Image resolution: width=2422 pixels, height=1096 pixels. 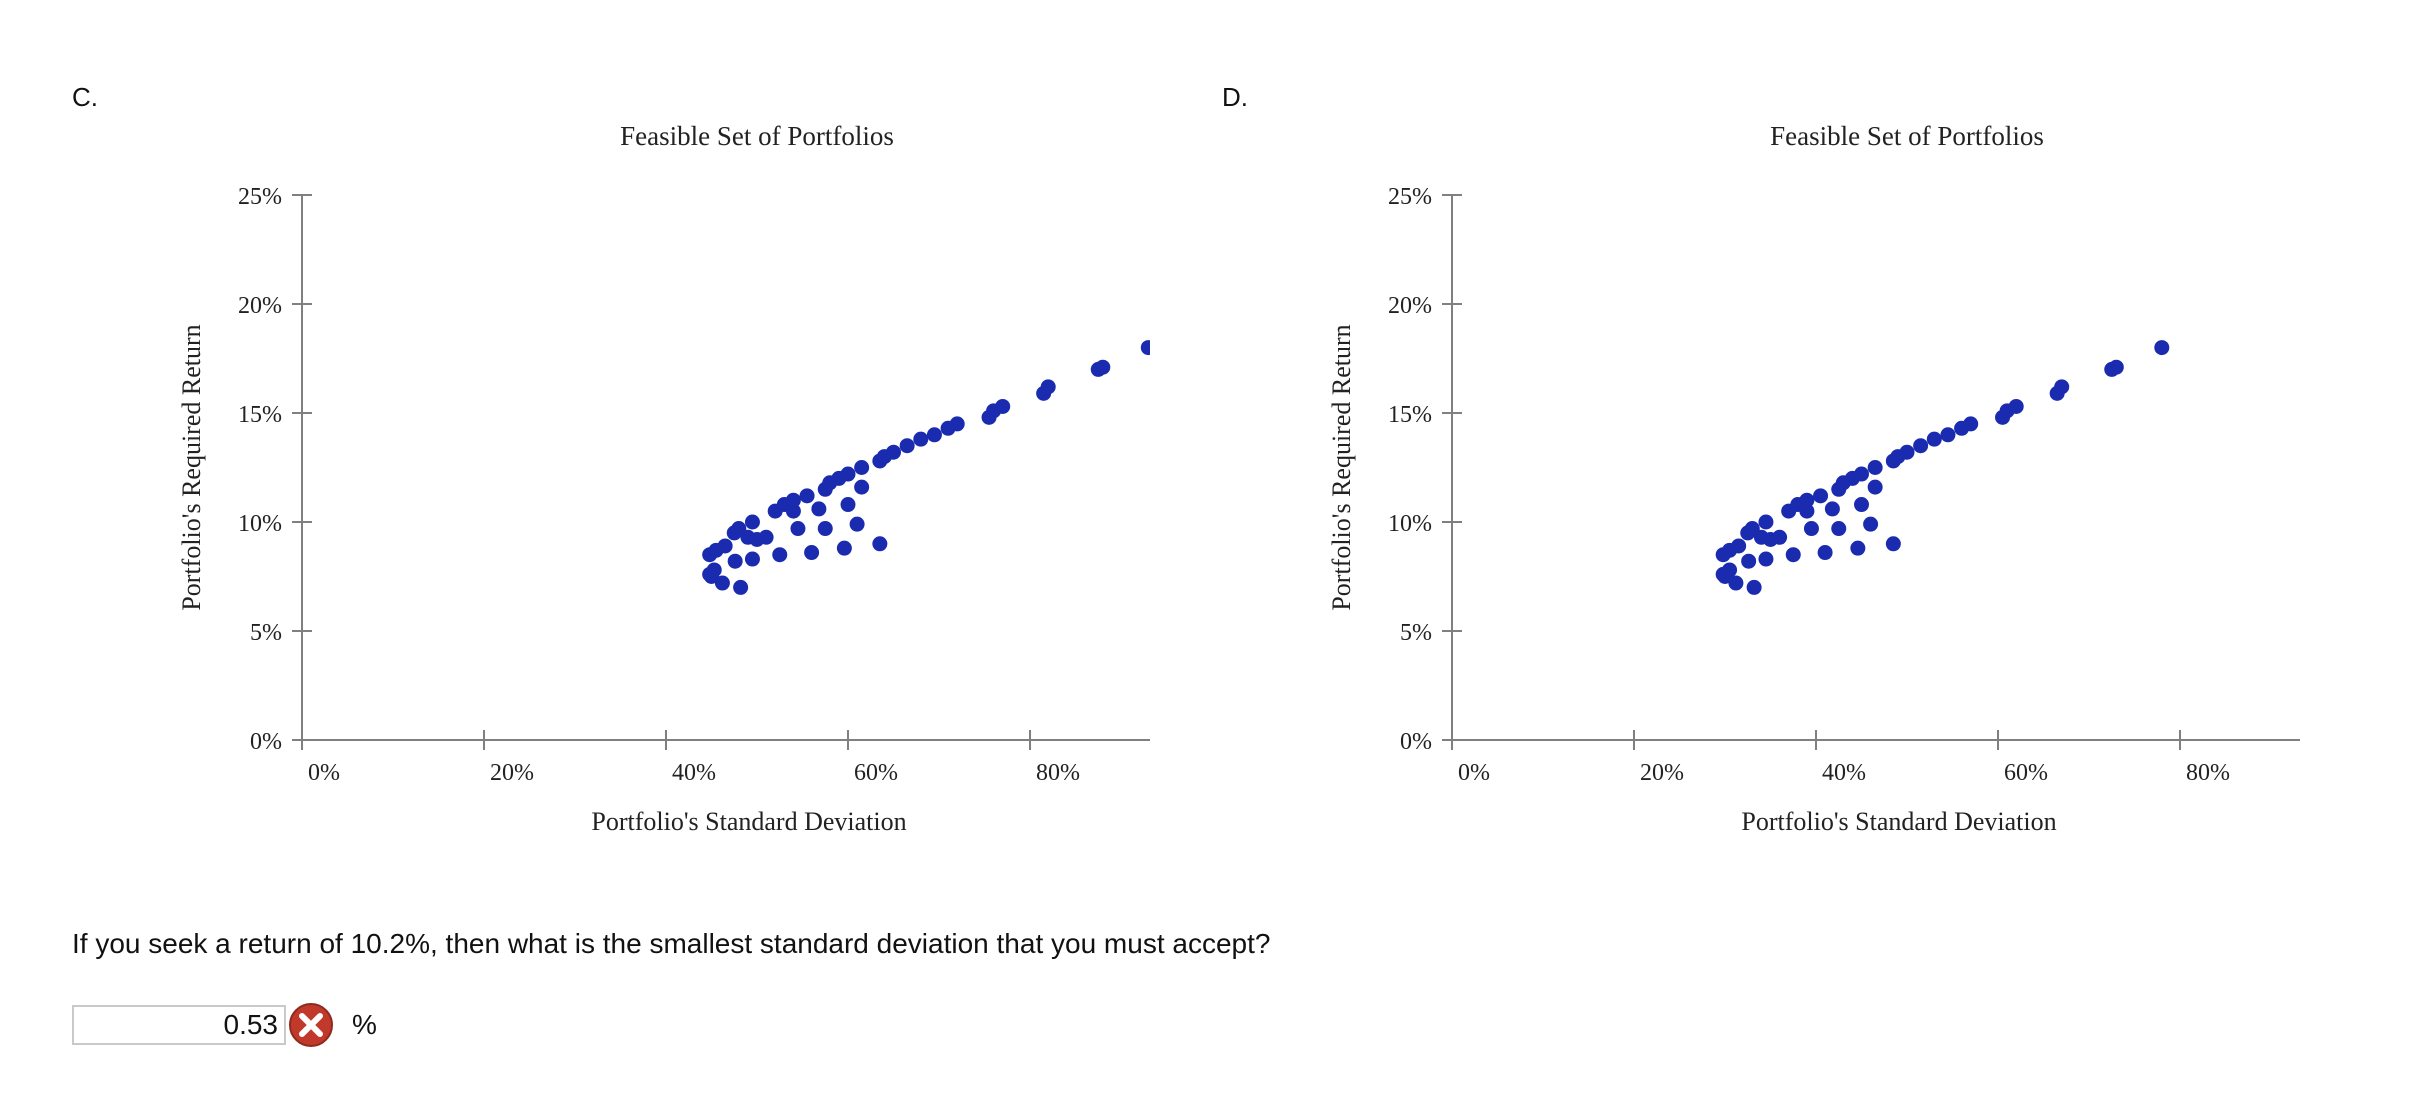 What do you see at coordinates (311, 1025) in the screenshot?
I see `incorrect-x-icon` at bounding box center [311, 1025].